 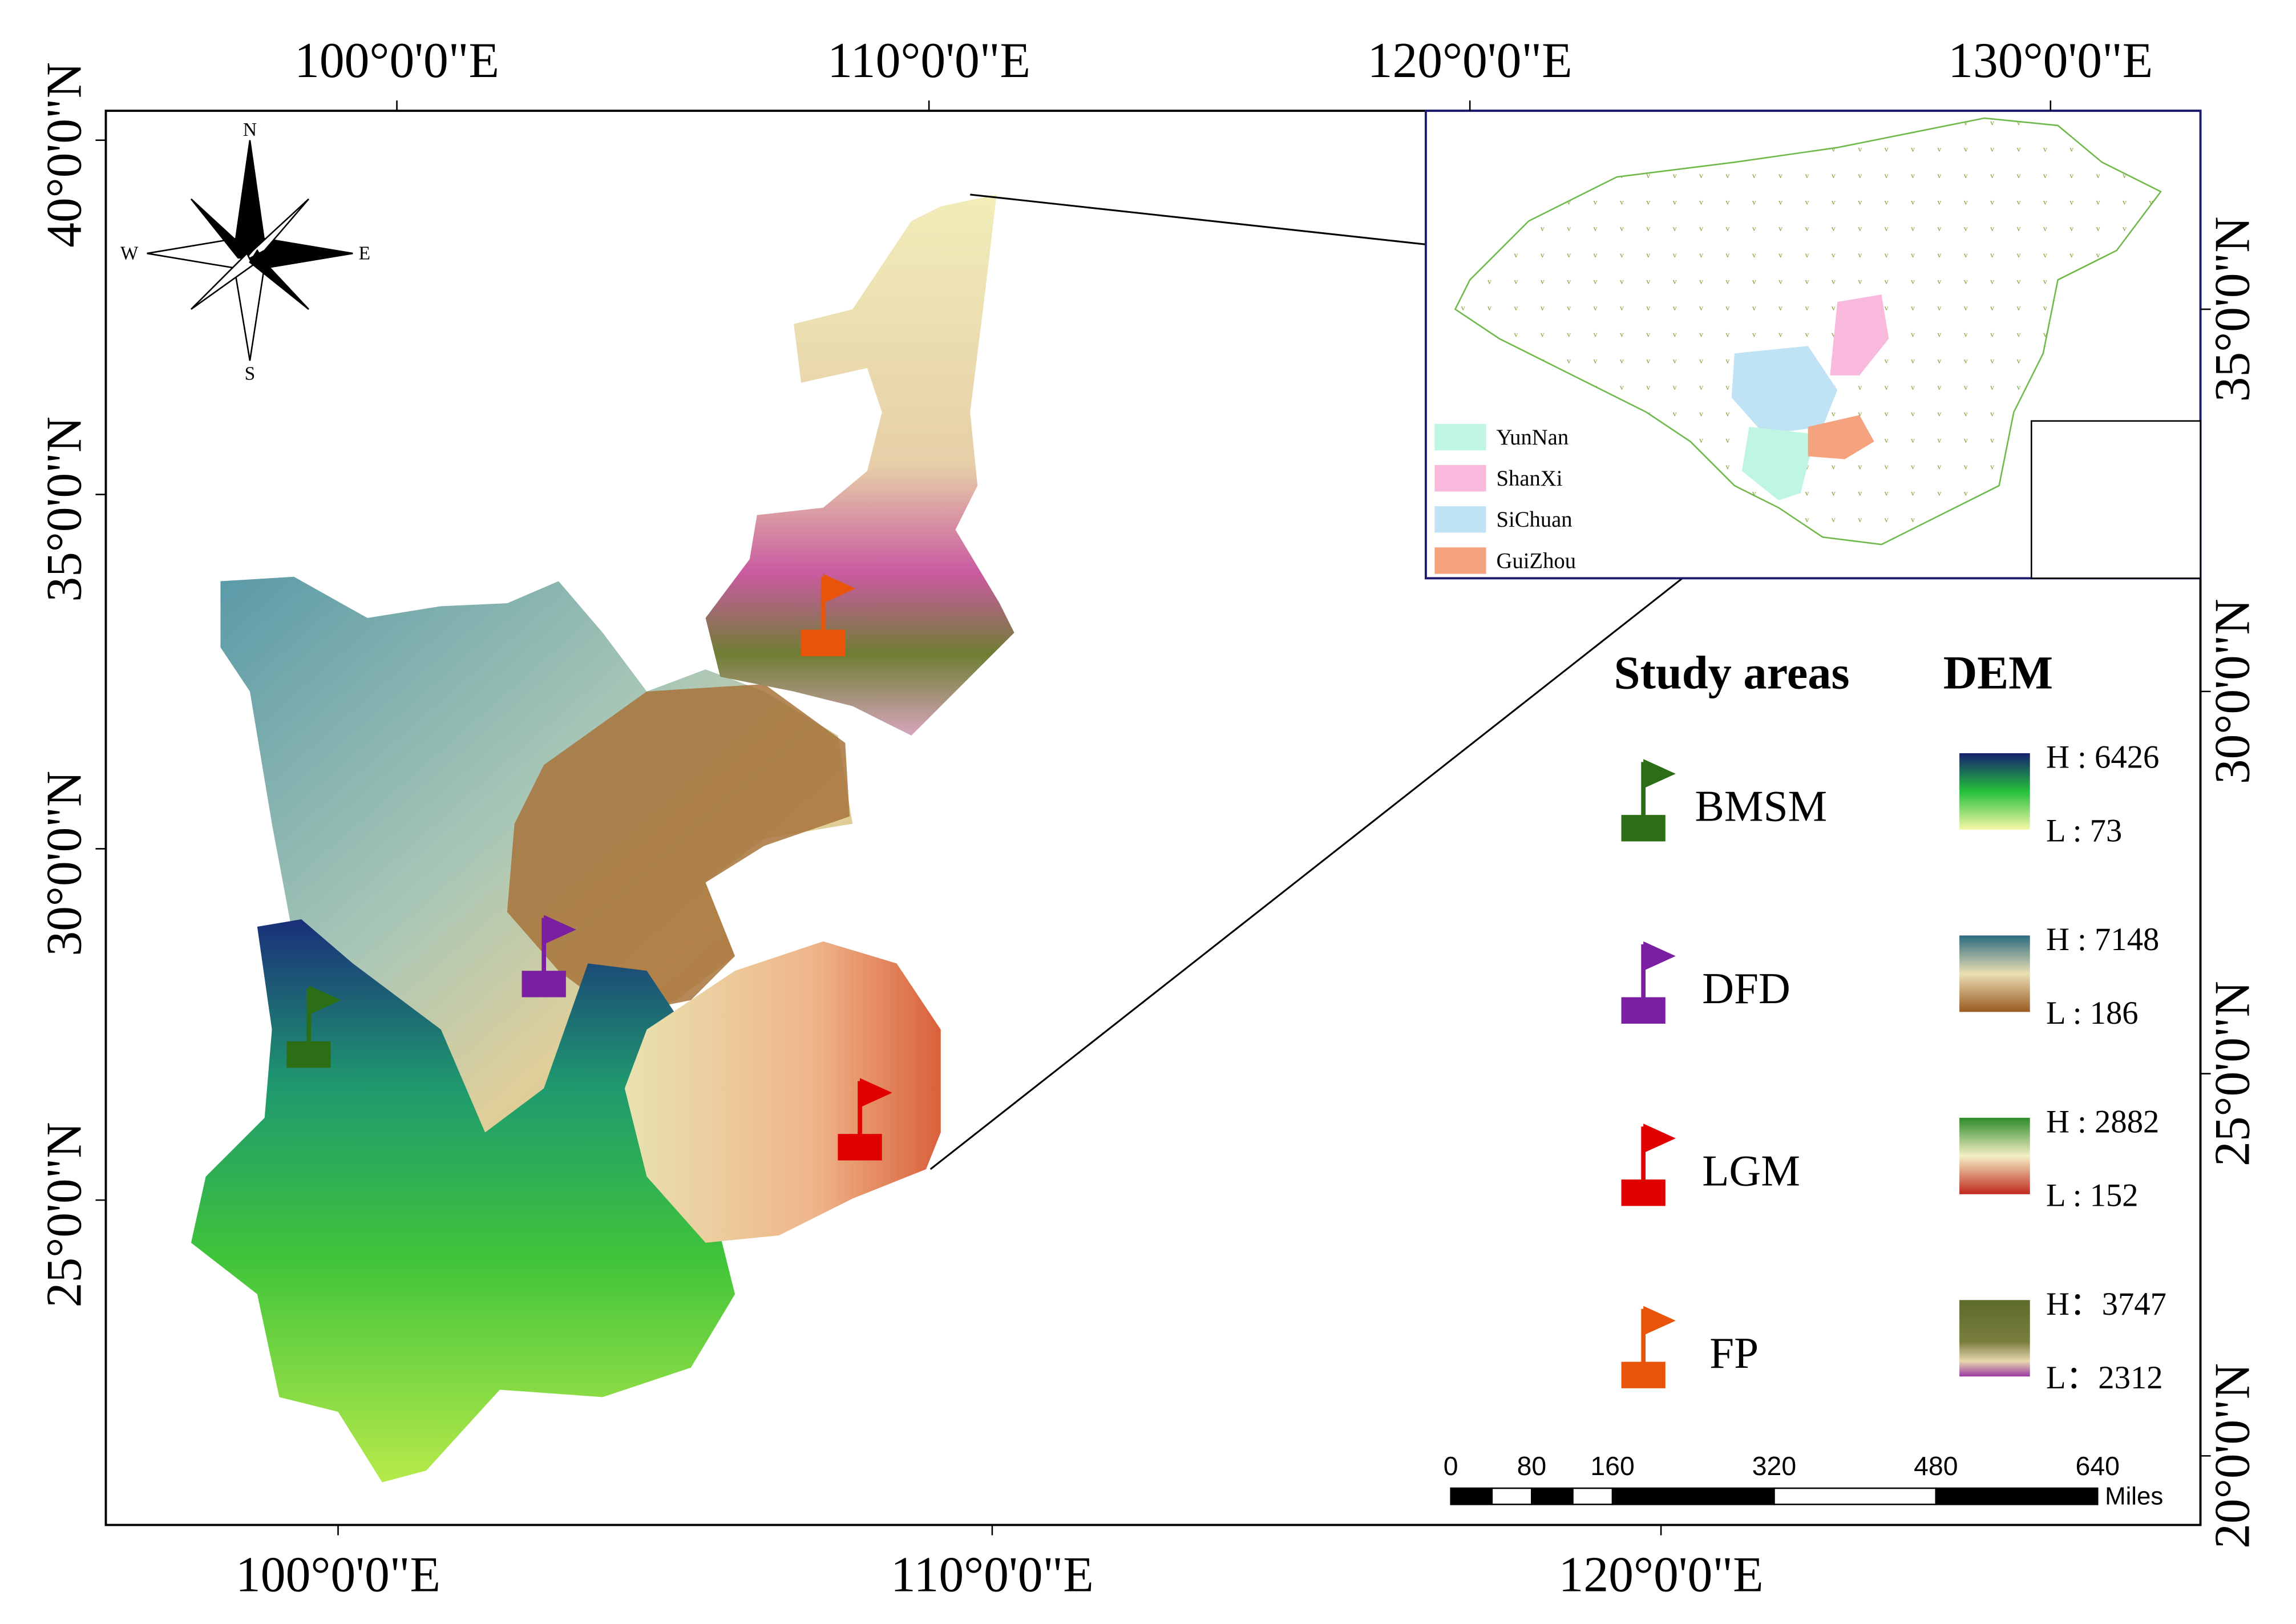 I want to click on guizhou-region, so click(x=782, y=1092).